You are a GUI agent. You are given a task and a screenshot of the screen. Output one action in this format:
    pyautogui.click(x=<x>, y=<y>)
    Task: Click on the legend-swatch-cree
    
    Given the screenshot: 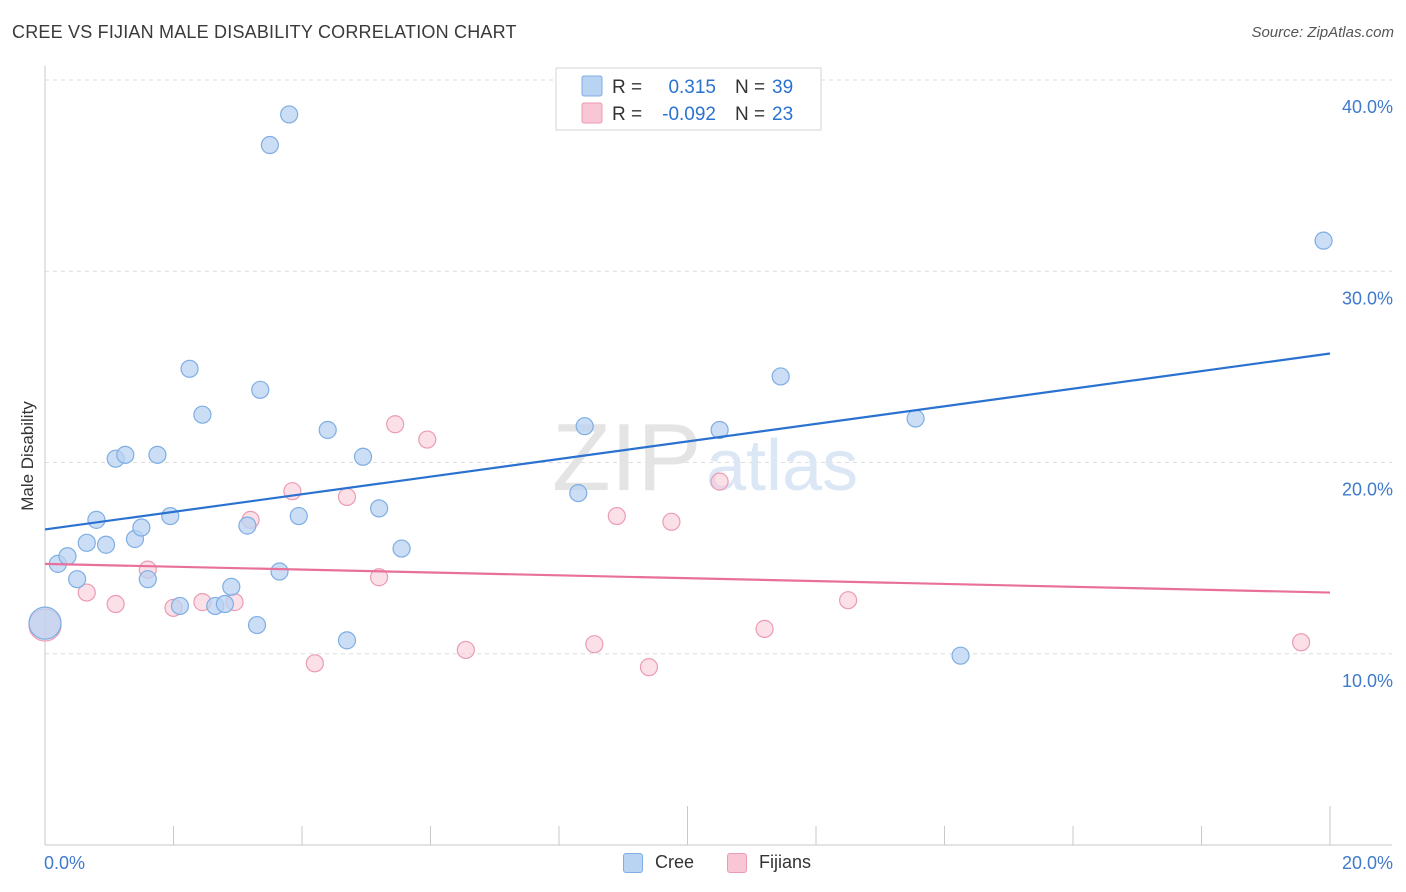 What is the action you would take?
    pyautogui.click(x=592, y=86)
    